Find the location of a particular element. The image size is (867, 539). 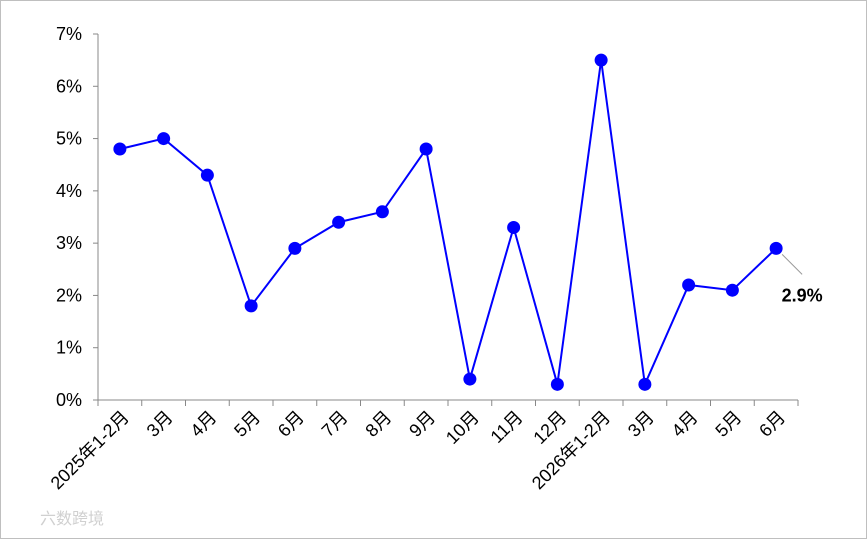

y-tick-label: 5% is located at coordinates (69, 139).